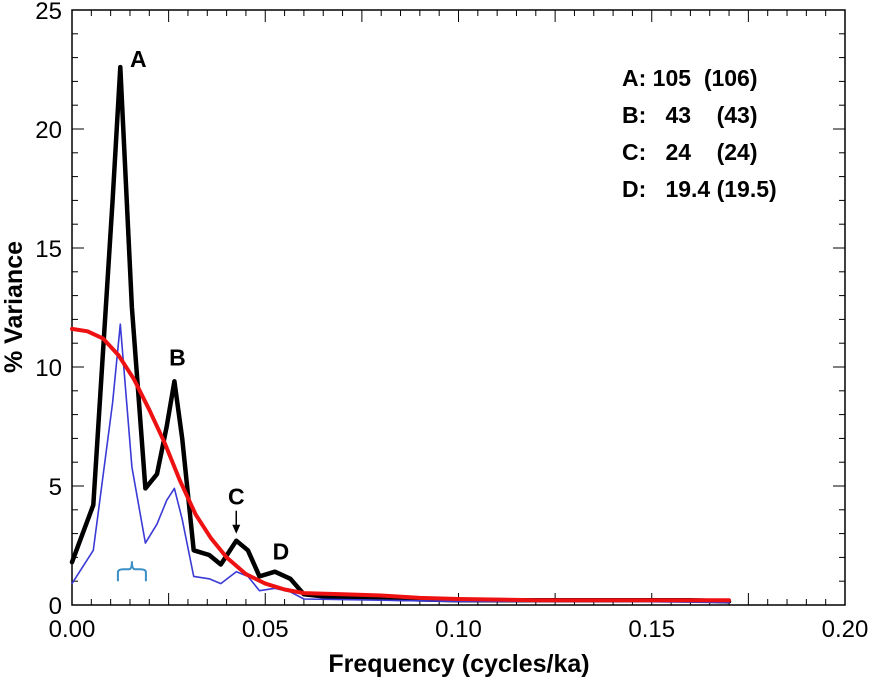 Image resolution: width=877 pixels, height=680 pixels. I want to click on period-annotation-line: A: 105 (106), so click(690, 78).